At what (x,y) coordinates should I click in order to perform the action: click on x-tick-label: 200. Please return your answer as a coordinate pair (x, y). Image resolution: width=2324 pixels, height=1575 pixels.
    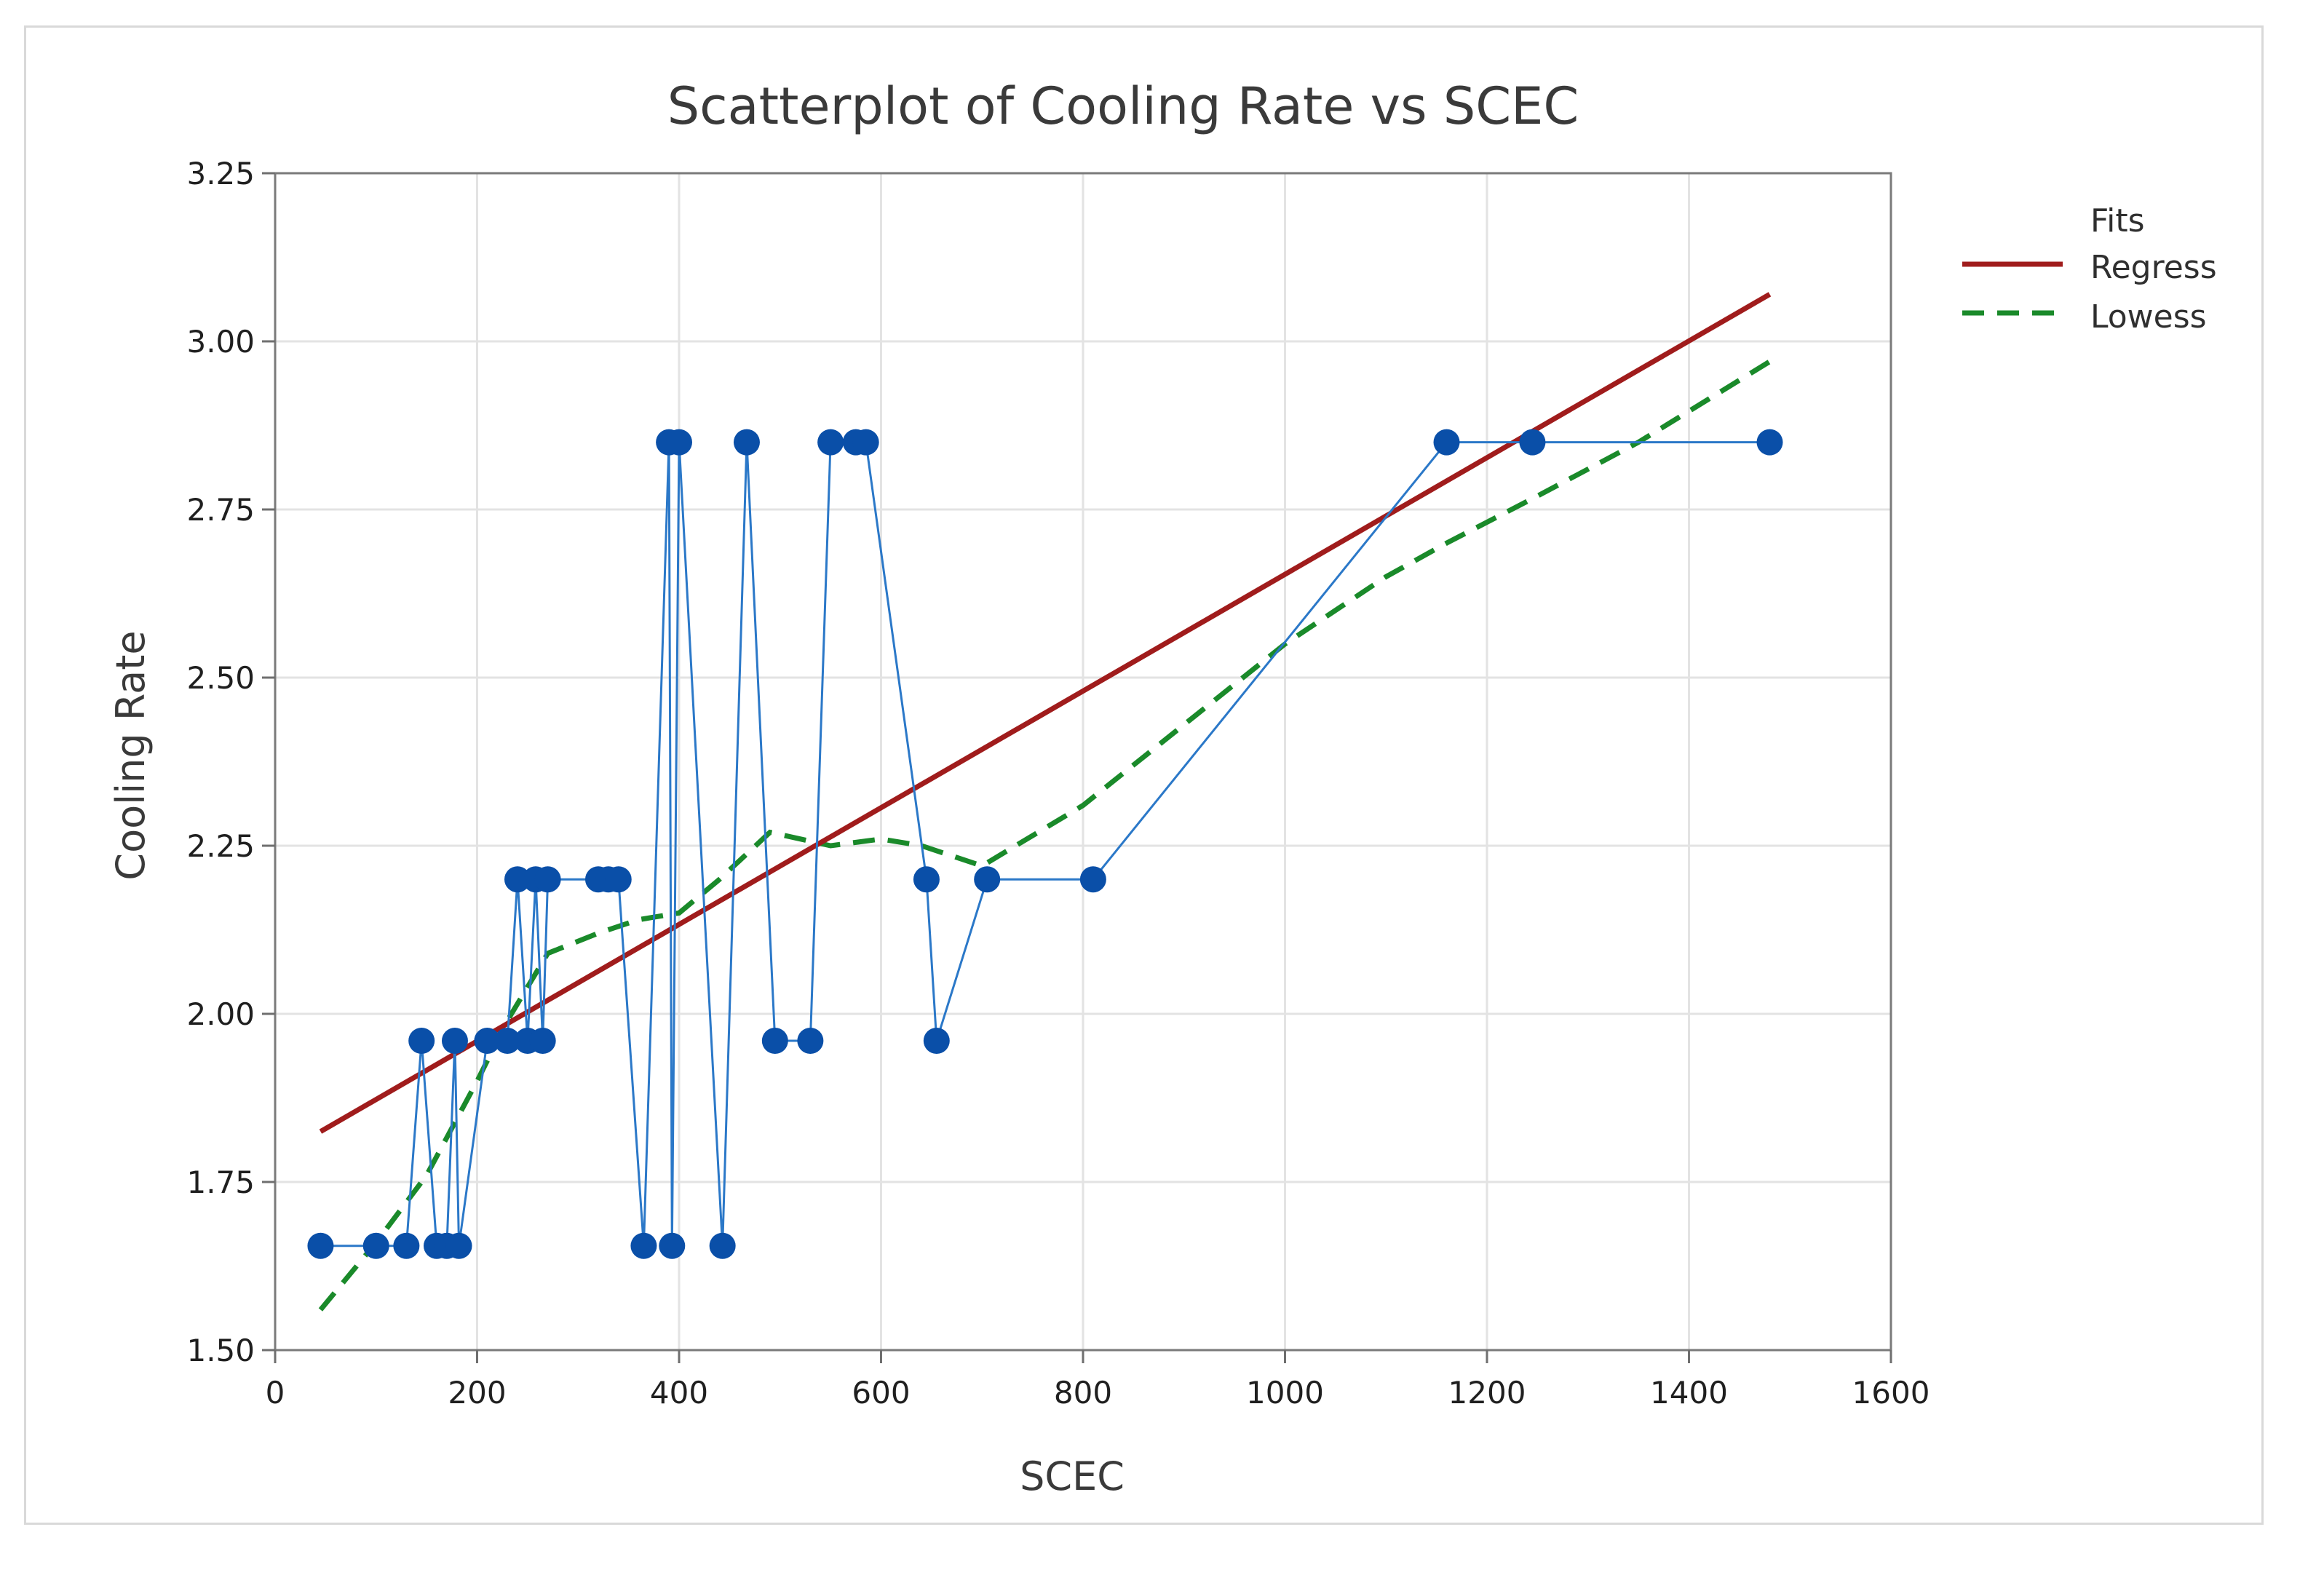
    Looking at the image, I should click on (477, 1393).